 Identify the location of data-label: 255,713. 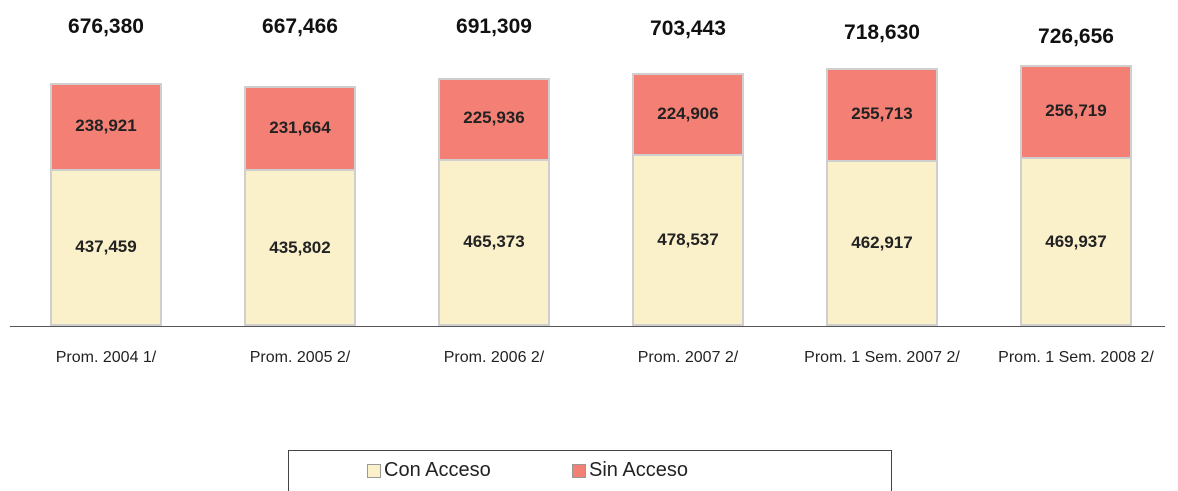
(882, 113).